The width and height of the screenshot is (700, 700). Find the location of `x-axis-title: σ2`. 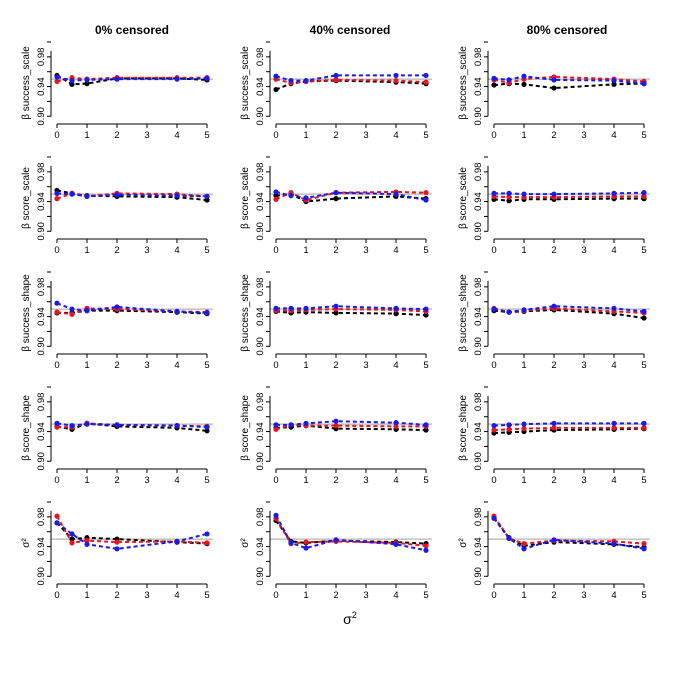

x-axis-title: σ2 is located at coordinates (350, 618).